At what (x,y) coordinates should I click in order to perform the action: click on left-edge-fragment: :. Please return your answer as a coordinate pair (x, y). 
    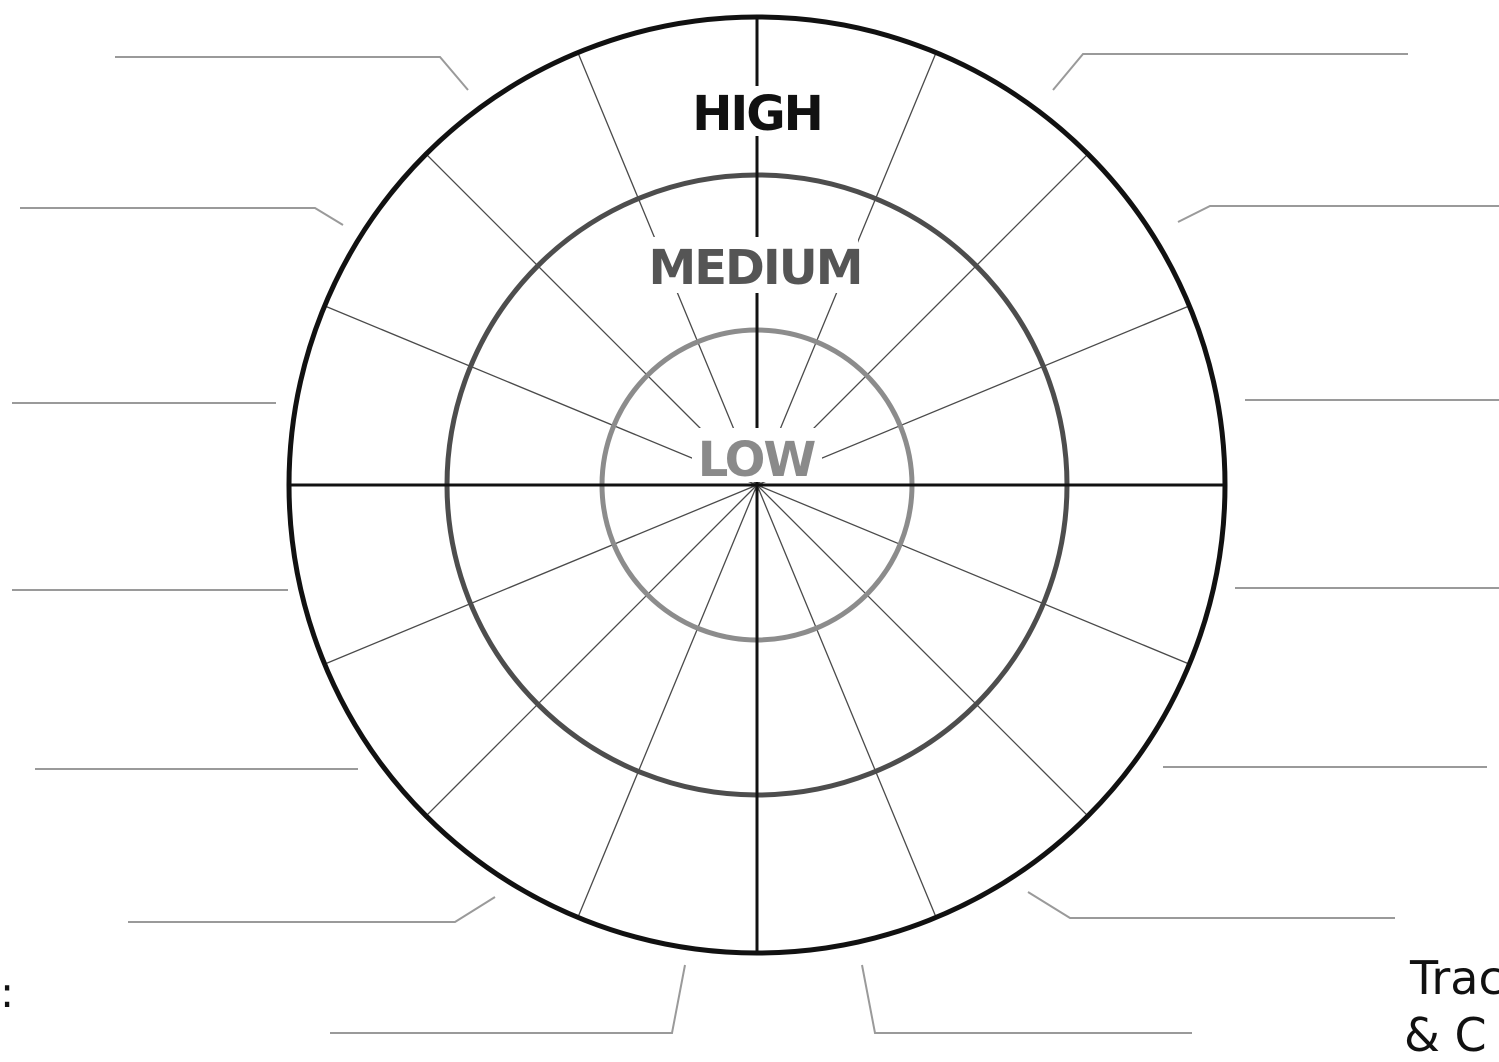
    Looking at the image, I should click on (7, 992).